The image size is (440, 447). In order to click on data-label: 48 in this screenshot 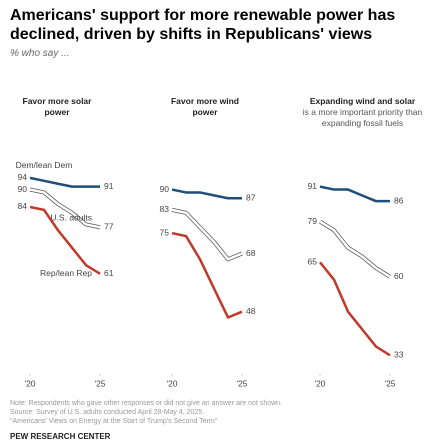, I will do `click(251, 311)`.